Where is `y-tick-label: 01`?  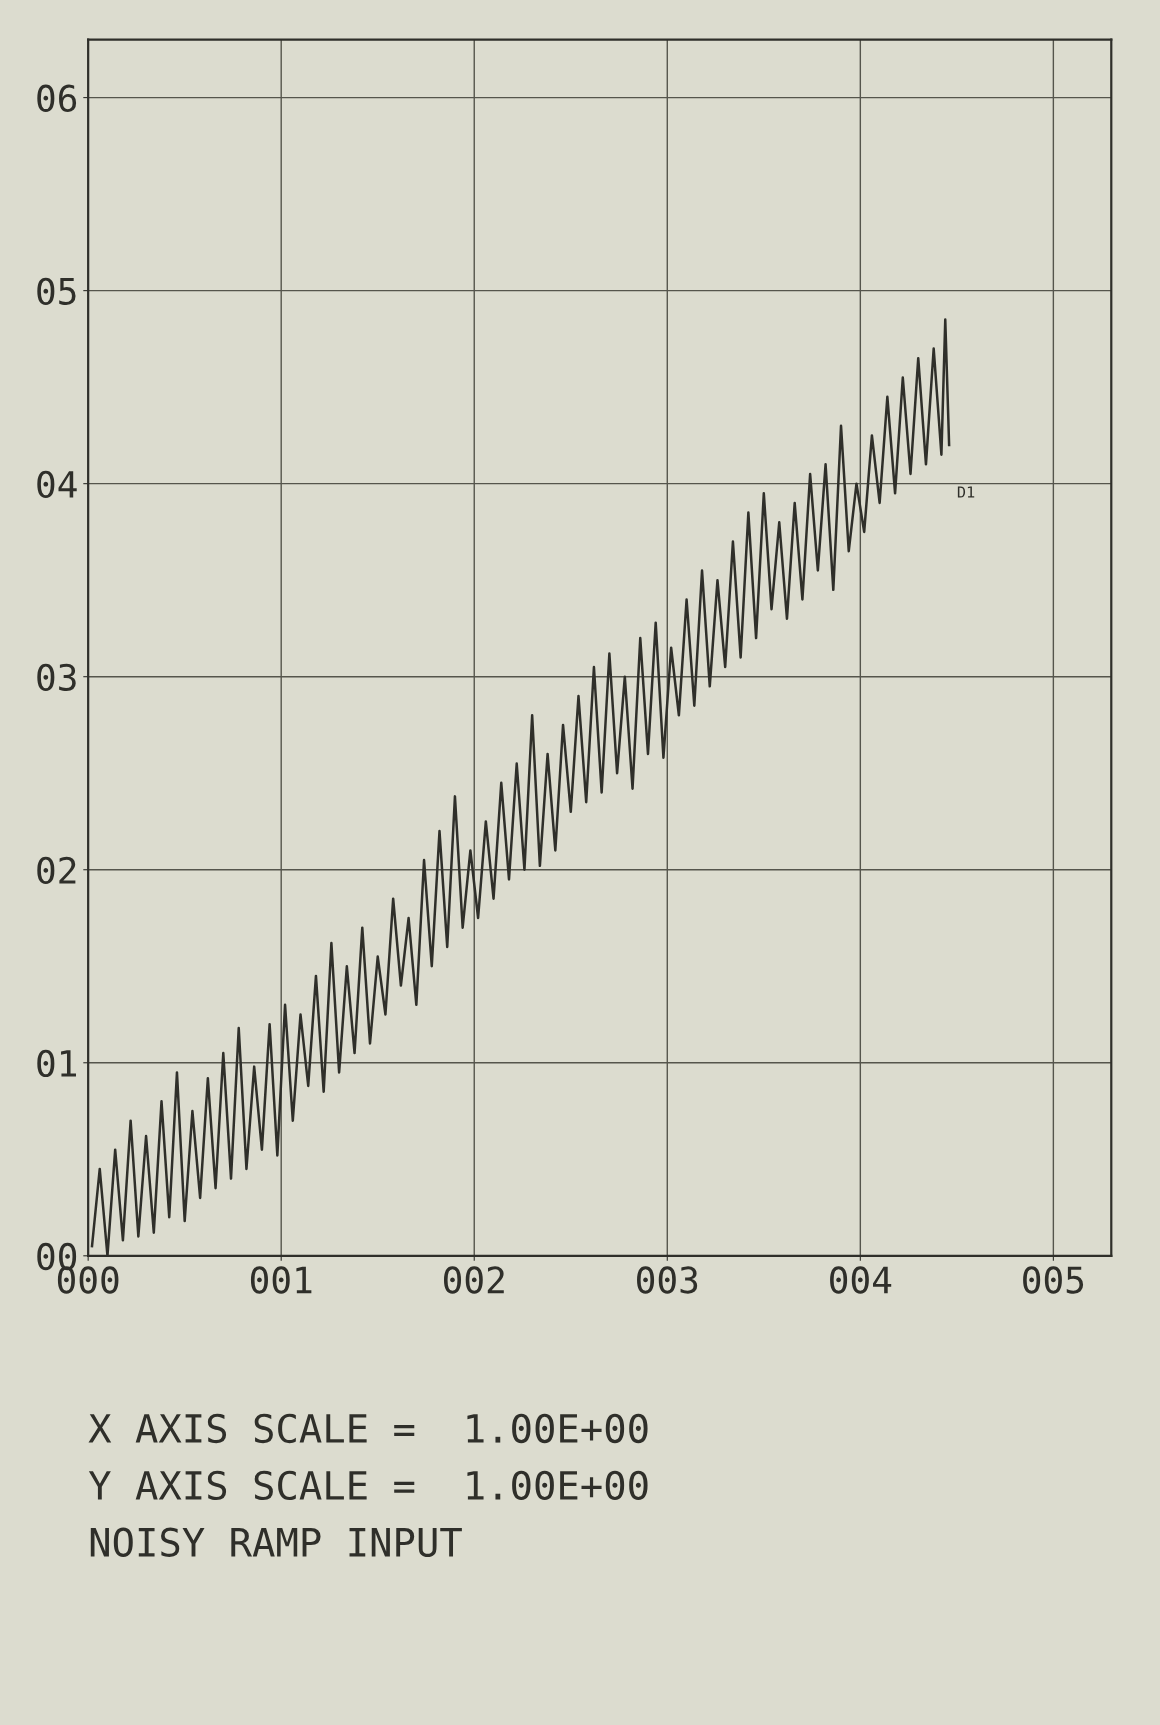
y-tick-label: 01 is located at coordinates (56, 1063).